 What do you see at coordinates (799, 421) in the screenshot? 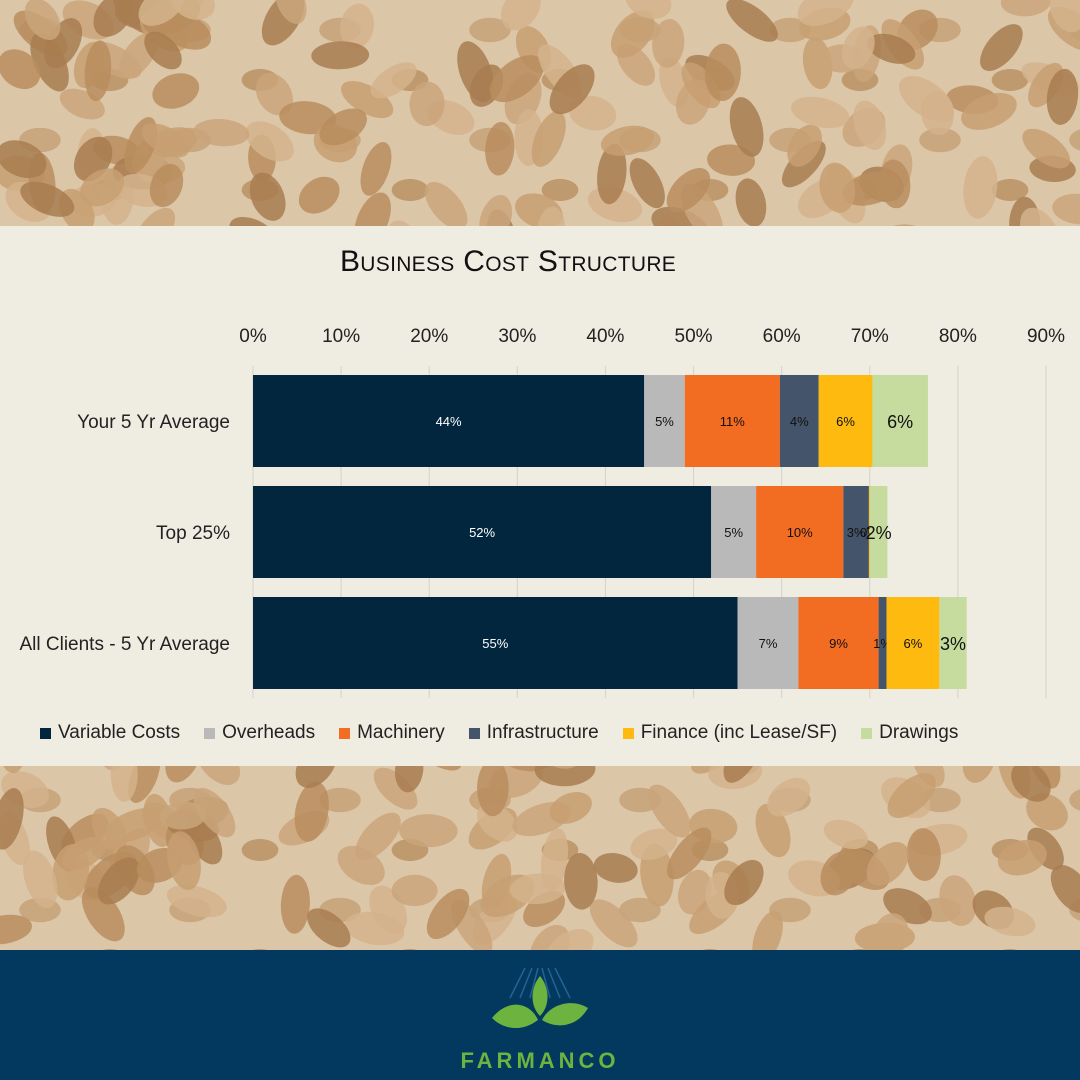
I see `data-label: 4%` at bounding box center [799, 421].